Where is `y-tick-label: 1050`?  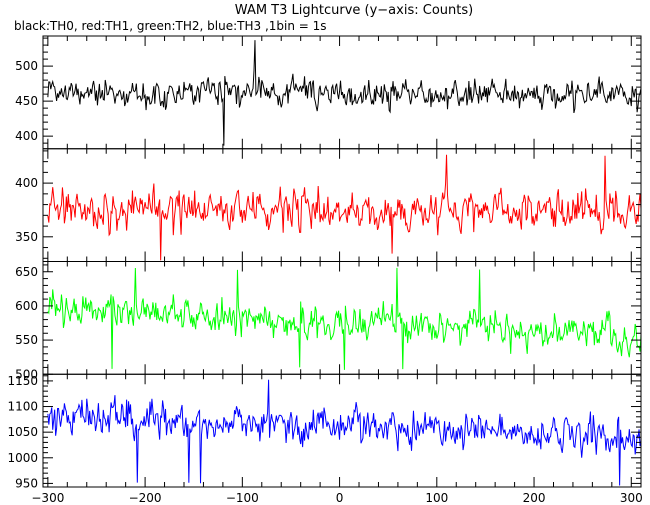 y-tick-label: 1050 is located at coordinates (22, 432).